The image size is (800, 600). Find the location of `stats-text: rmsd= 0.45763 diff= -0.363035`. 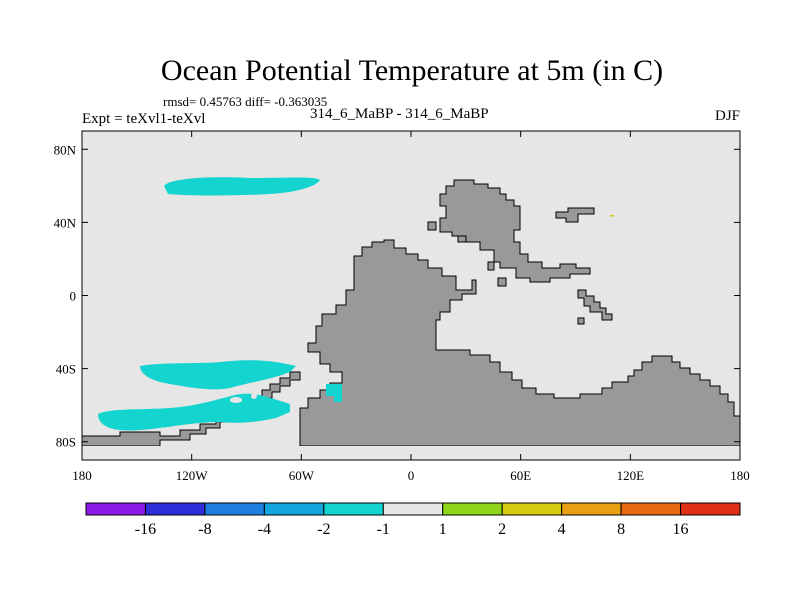

stats-text: rmsd= 0.45763 diff= -0.363035 is located at coordinates (245, 101).